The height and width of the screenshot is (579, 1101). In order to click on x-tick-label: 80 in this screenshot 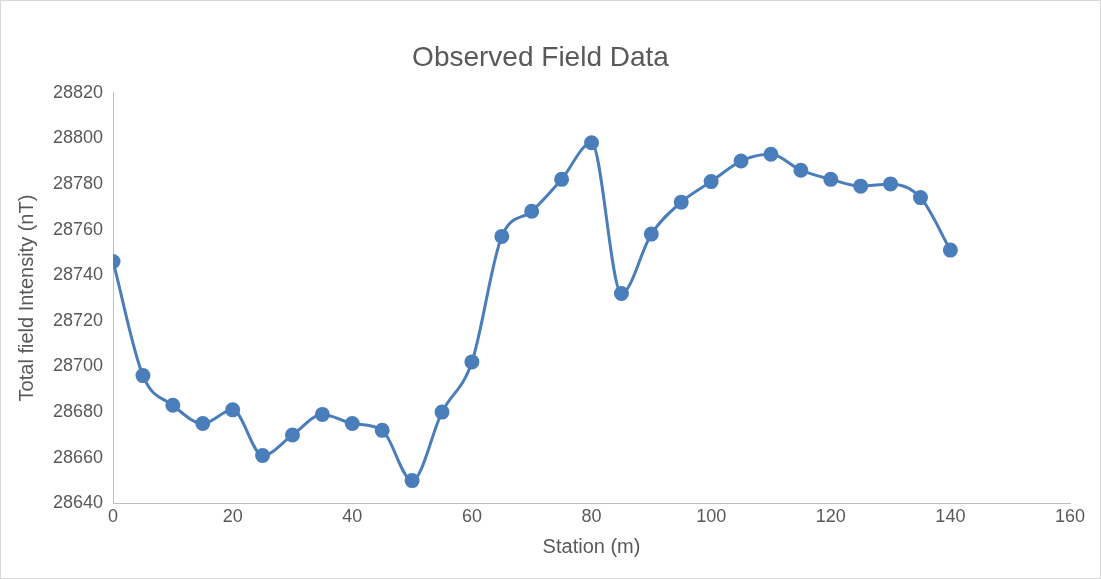, I will do `click(591, 516)`.